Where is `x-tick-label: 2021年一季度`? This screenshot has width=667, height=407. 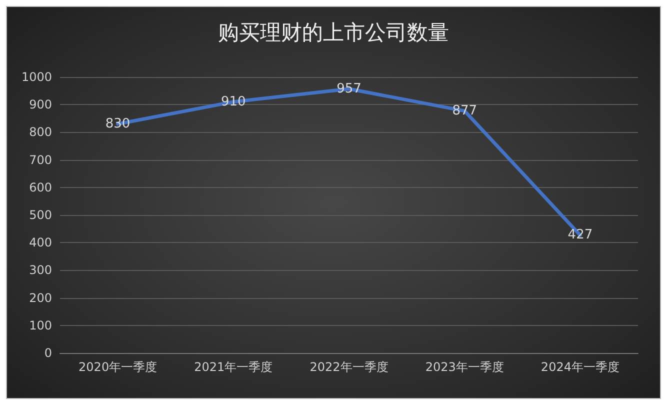
x-tick-label: 2021年一季度 is located at coordinates (233, 367).